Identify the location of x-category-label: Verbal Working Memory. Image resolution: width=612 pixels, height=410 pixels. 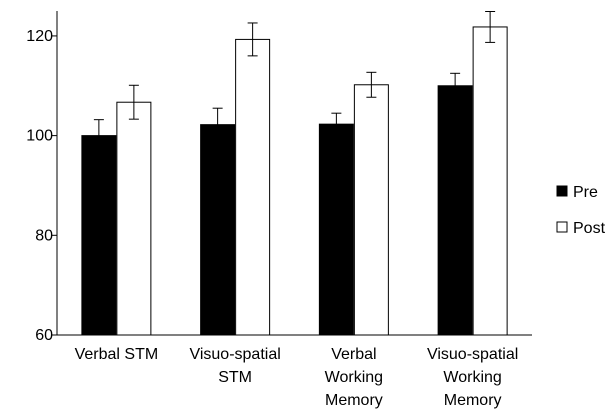
(354, 377).